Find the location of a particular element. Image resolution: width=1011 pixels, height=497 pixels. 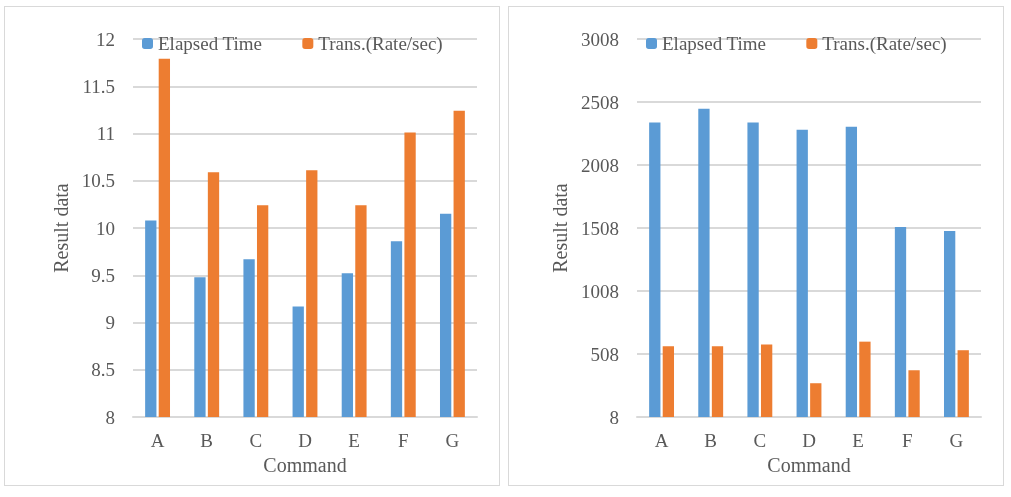

y-tick-label: 3008 is located at coordinates (600, 39).